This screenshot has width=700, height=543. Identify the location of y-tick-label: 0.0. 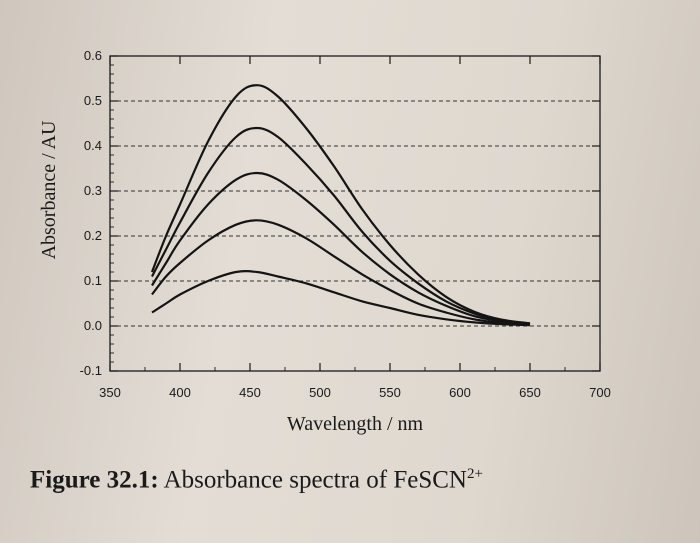
(93, 325).